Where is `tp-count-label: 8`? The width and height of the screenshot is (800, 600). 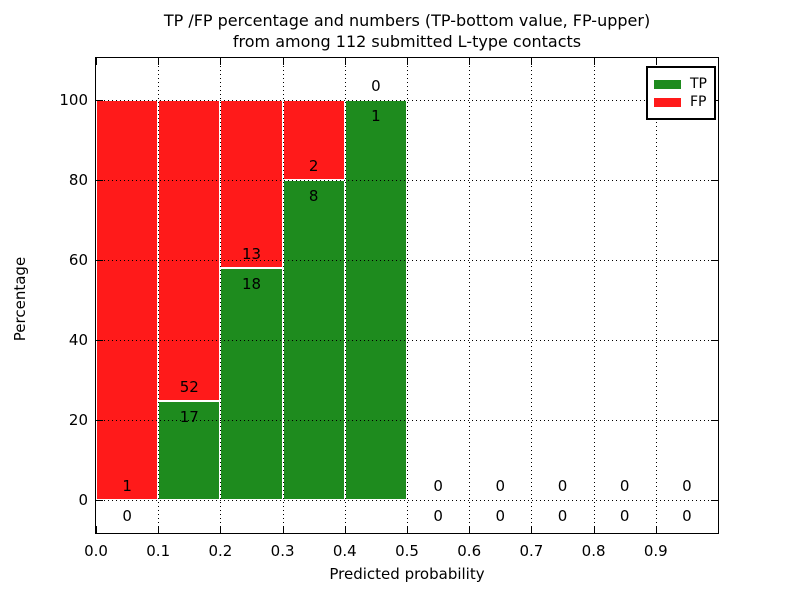
tp-count-label: 8 is located at coordinates (313, 196).